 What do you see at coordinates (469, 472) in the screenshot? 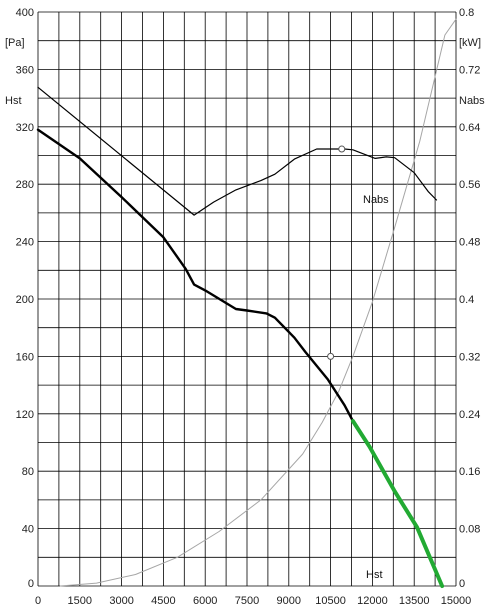
I see `right-tick-label: 0.16` at bounding box center [469, 472].